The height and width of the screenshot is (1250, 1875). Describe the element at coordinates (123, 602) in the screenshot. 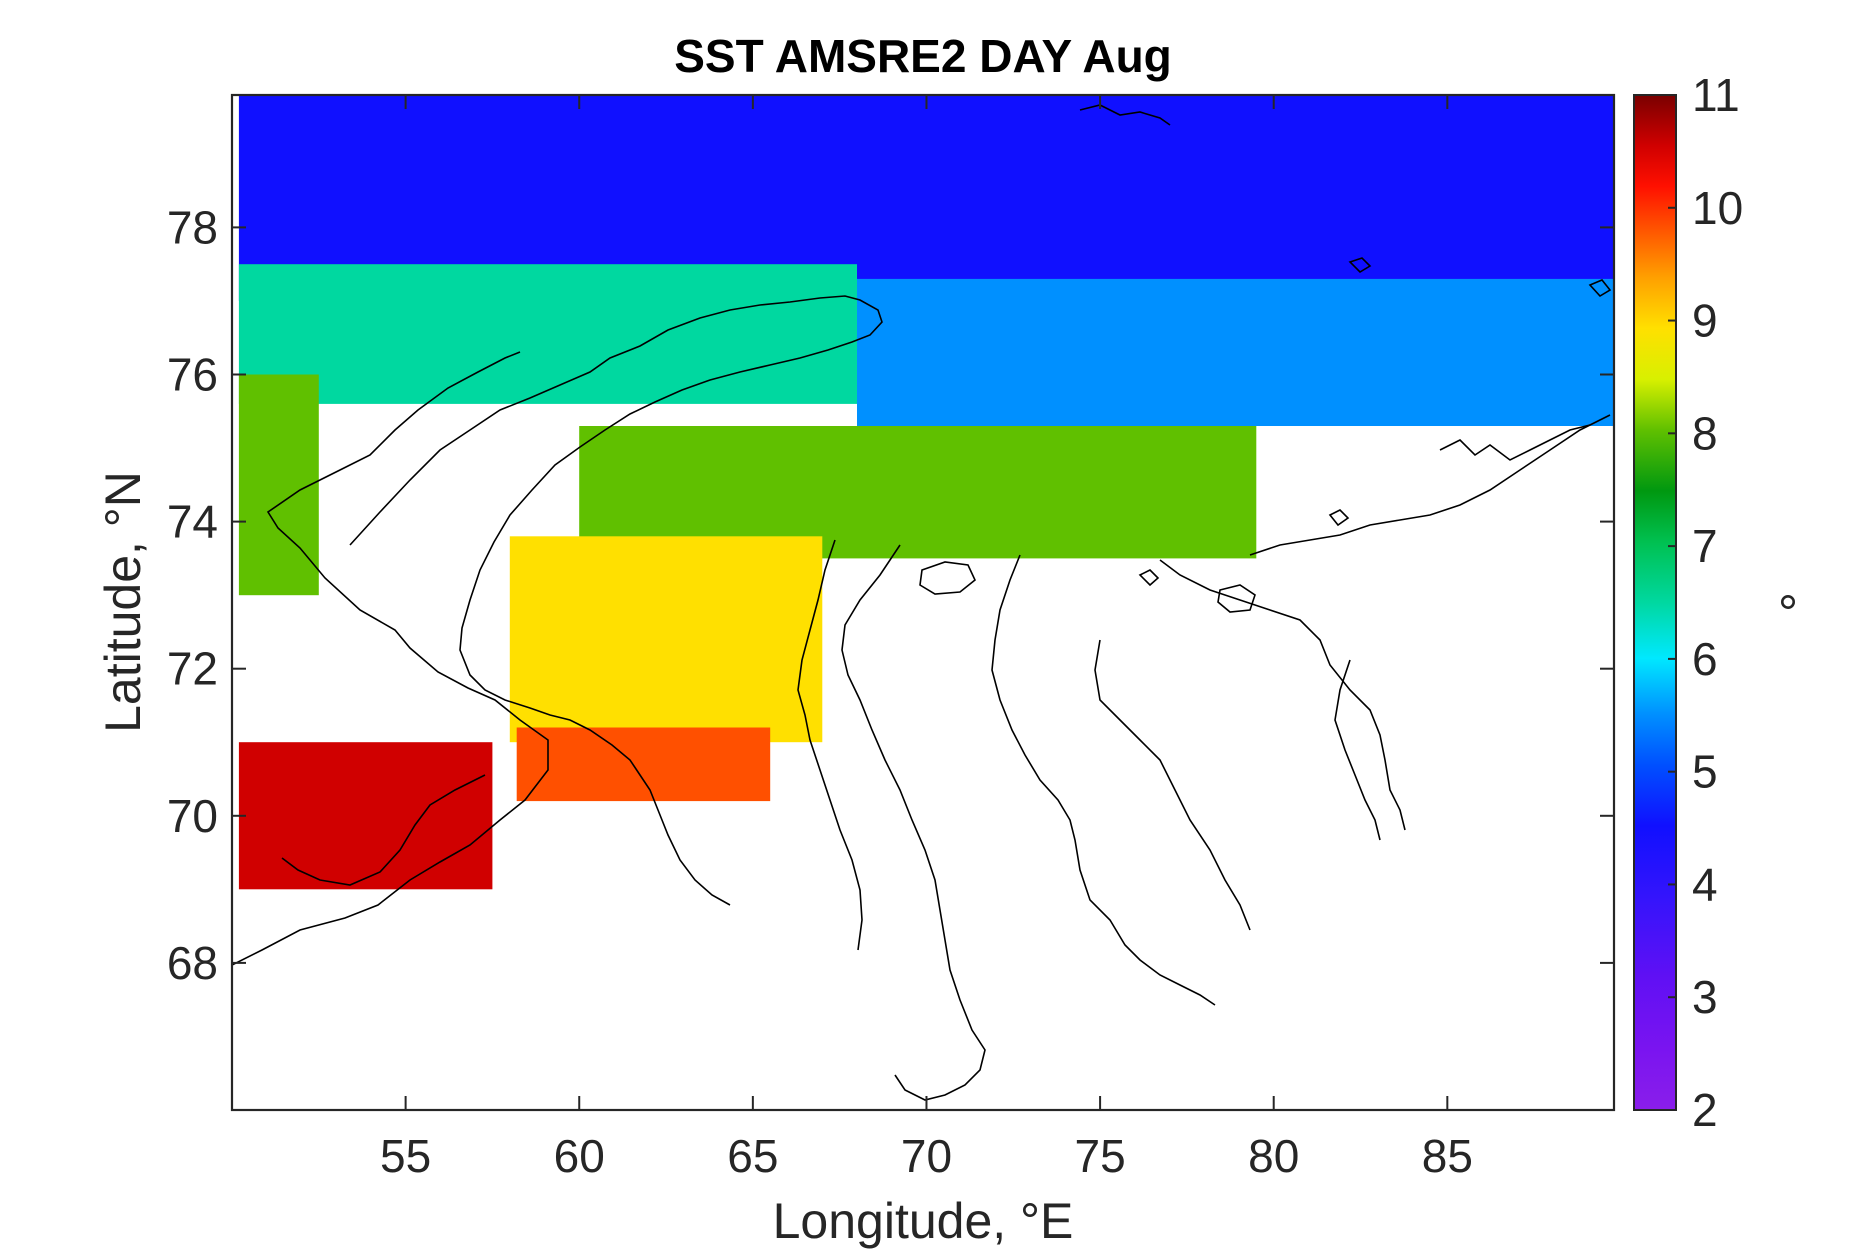

I see `y-axis-label: Latitude, °N` at that location.